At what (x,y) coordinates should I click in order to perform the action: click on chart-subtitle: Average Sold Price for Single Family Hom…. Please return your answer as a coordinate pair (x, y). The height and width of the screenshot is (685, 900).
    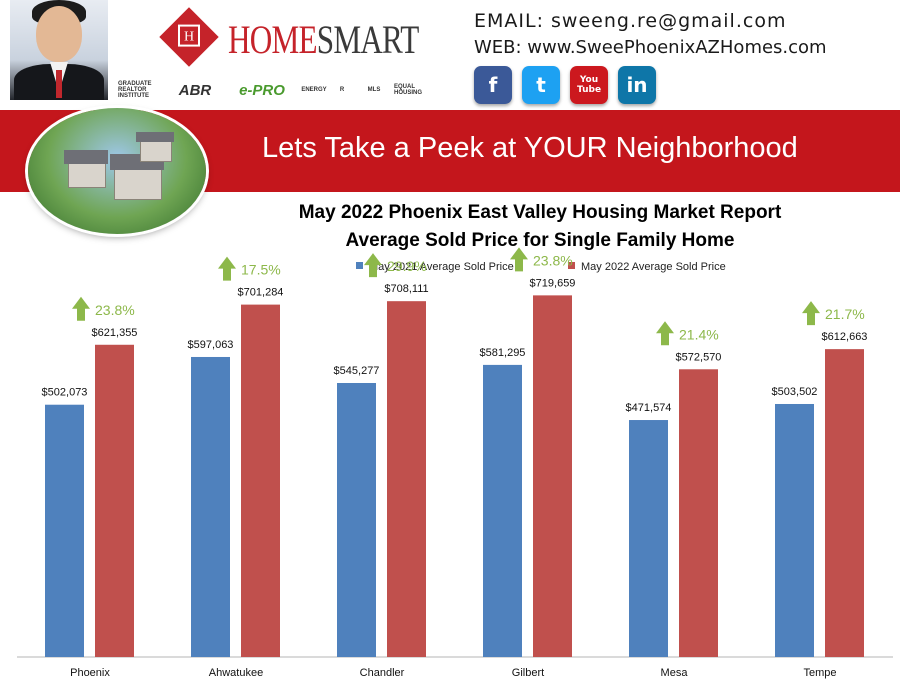
    Looking at the image, I should click on (540, 240).